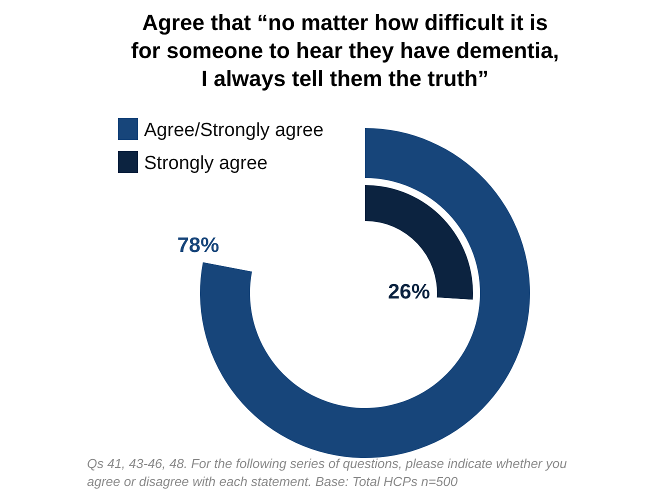 This screenshot has width=659, height=501. What do you see at coordinates (198, 246) in the screenshot?
I see `data-label: 78%` at bounding box center [198, 246].